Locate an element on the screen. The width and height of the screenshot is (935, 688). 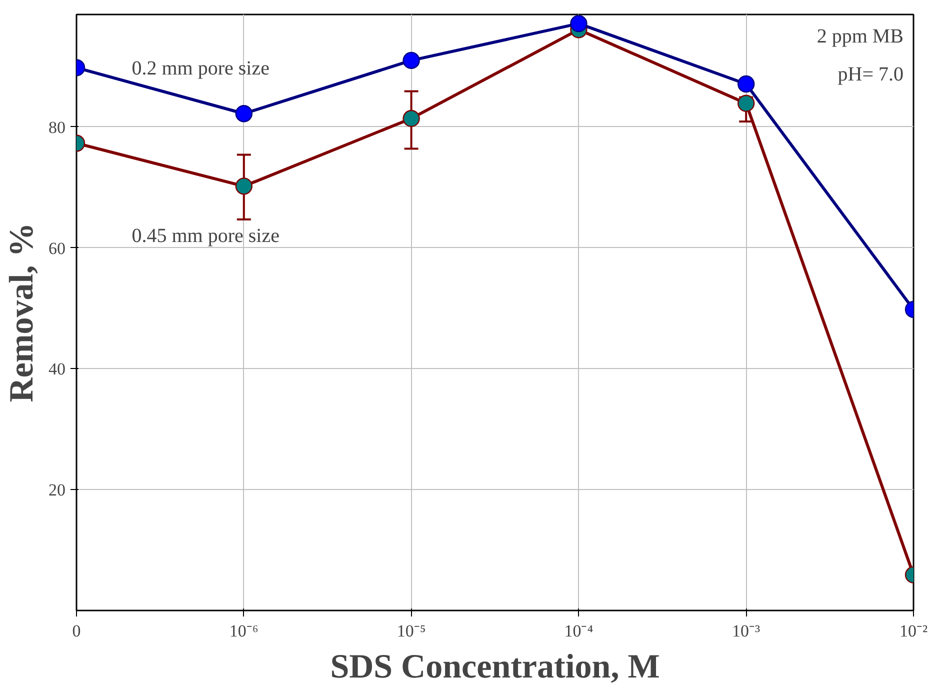
annotation: 2 ppm MB is located at coordinates (860, 37).